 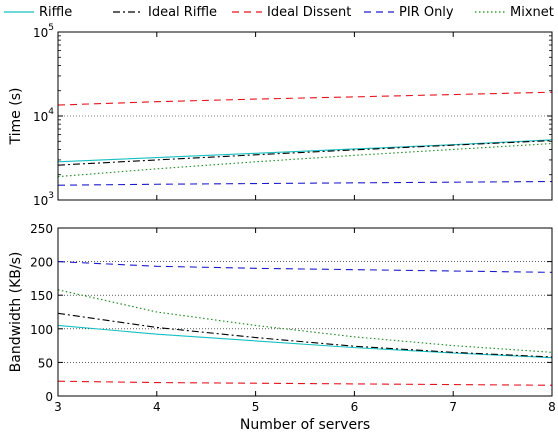 What do you see at coordinates (309, 12) in the screenshot?
I see `legend-label-ideal-dissent: Ideal Dissent` at bounding box center [309, 12].